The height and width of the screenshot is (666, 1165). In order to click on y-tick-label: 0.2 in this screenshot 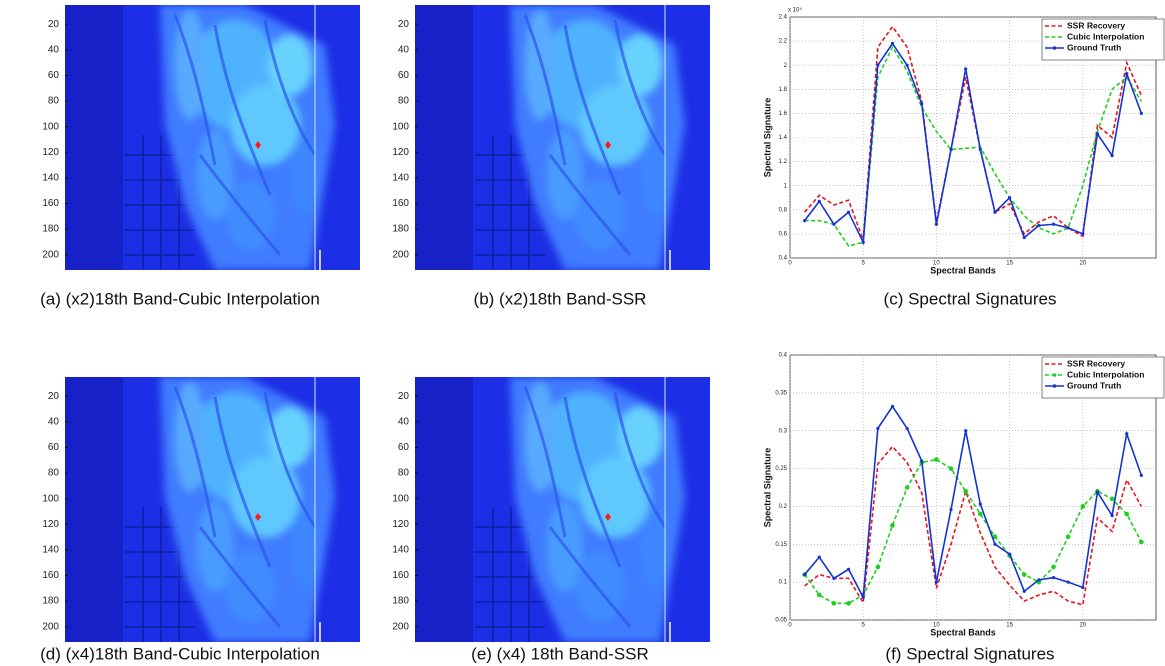, I will do `click(783, 507)`.